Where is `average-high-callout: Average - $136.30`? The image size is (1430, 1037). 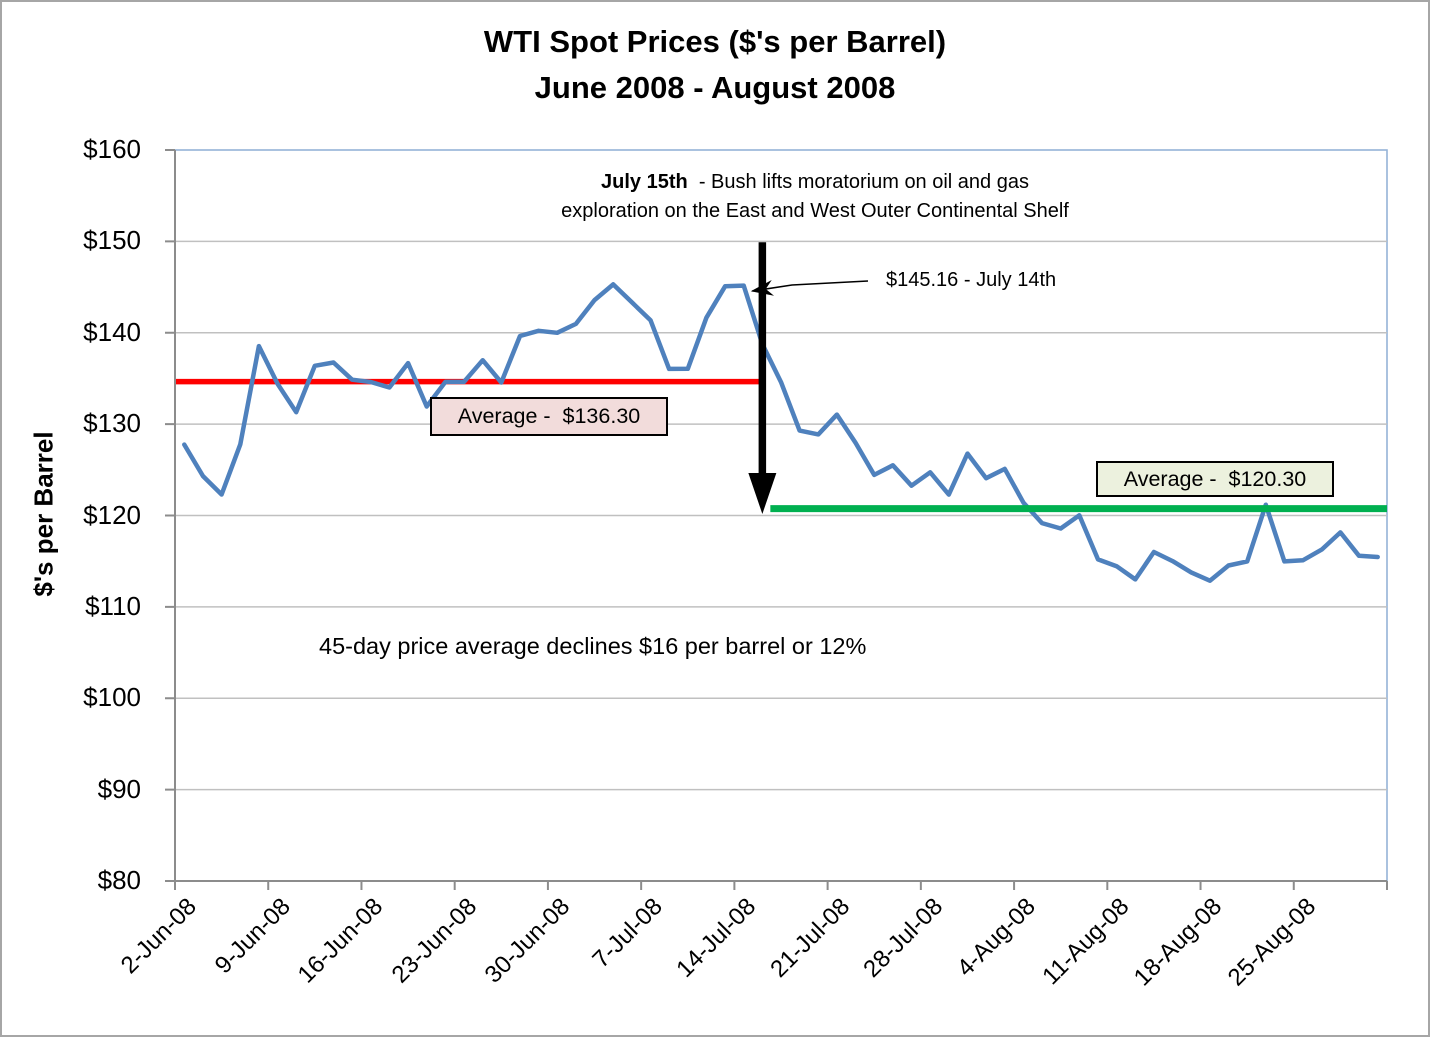 average-high-callout: Average - $136.30 is located at coordinates (549, 416).